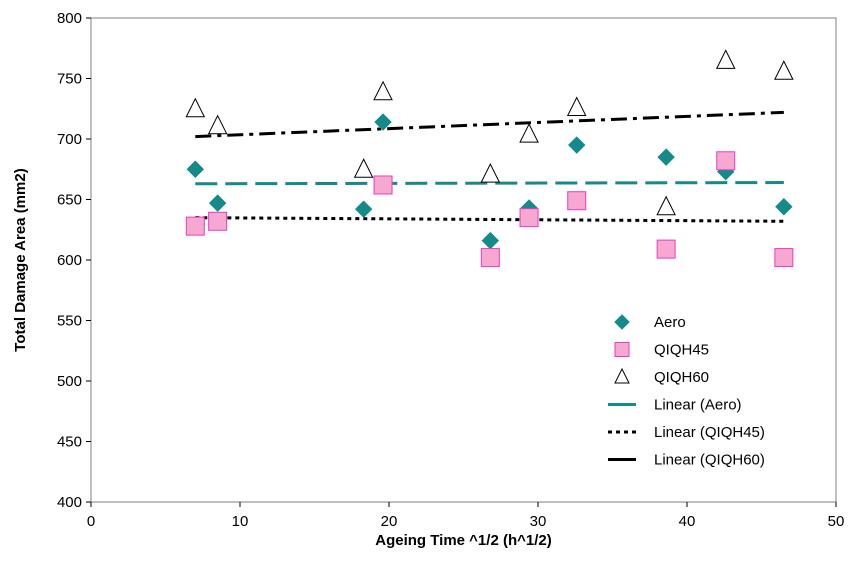 Image resolution: width=851 pixels, height=577 pixels. Describe the element at coordinates (20, 259) in the screenshot. I see `y-axis-title: Total Damage Area (mm2)` at that location.